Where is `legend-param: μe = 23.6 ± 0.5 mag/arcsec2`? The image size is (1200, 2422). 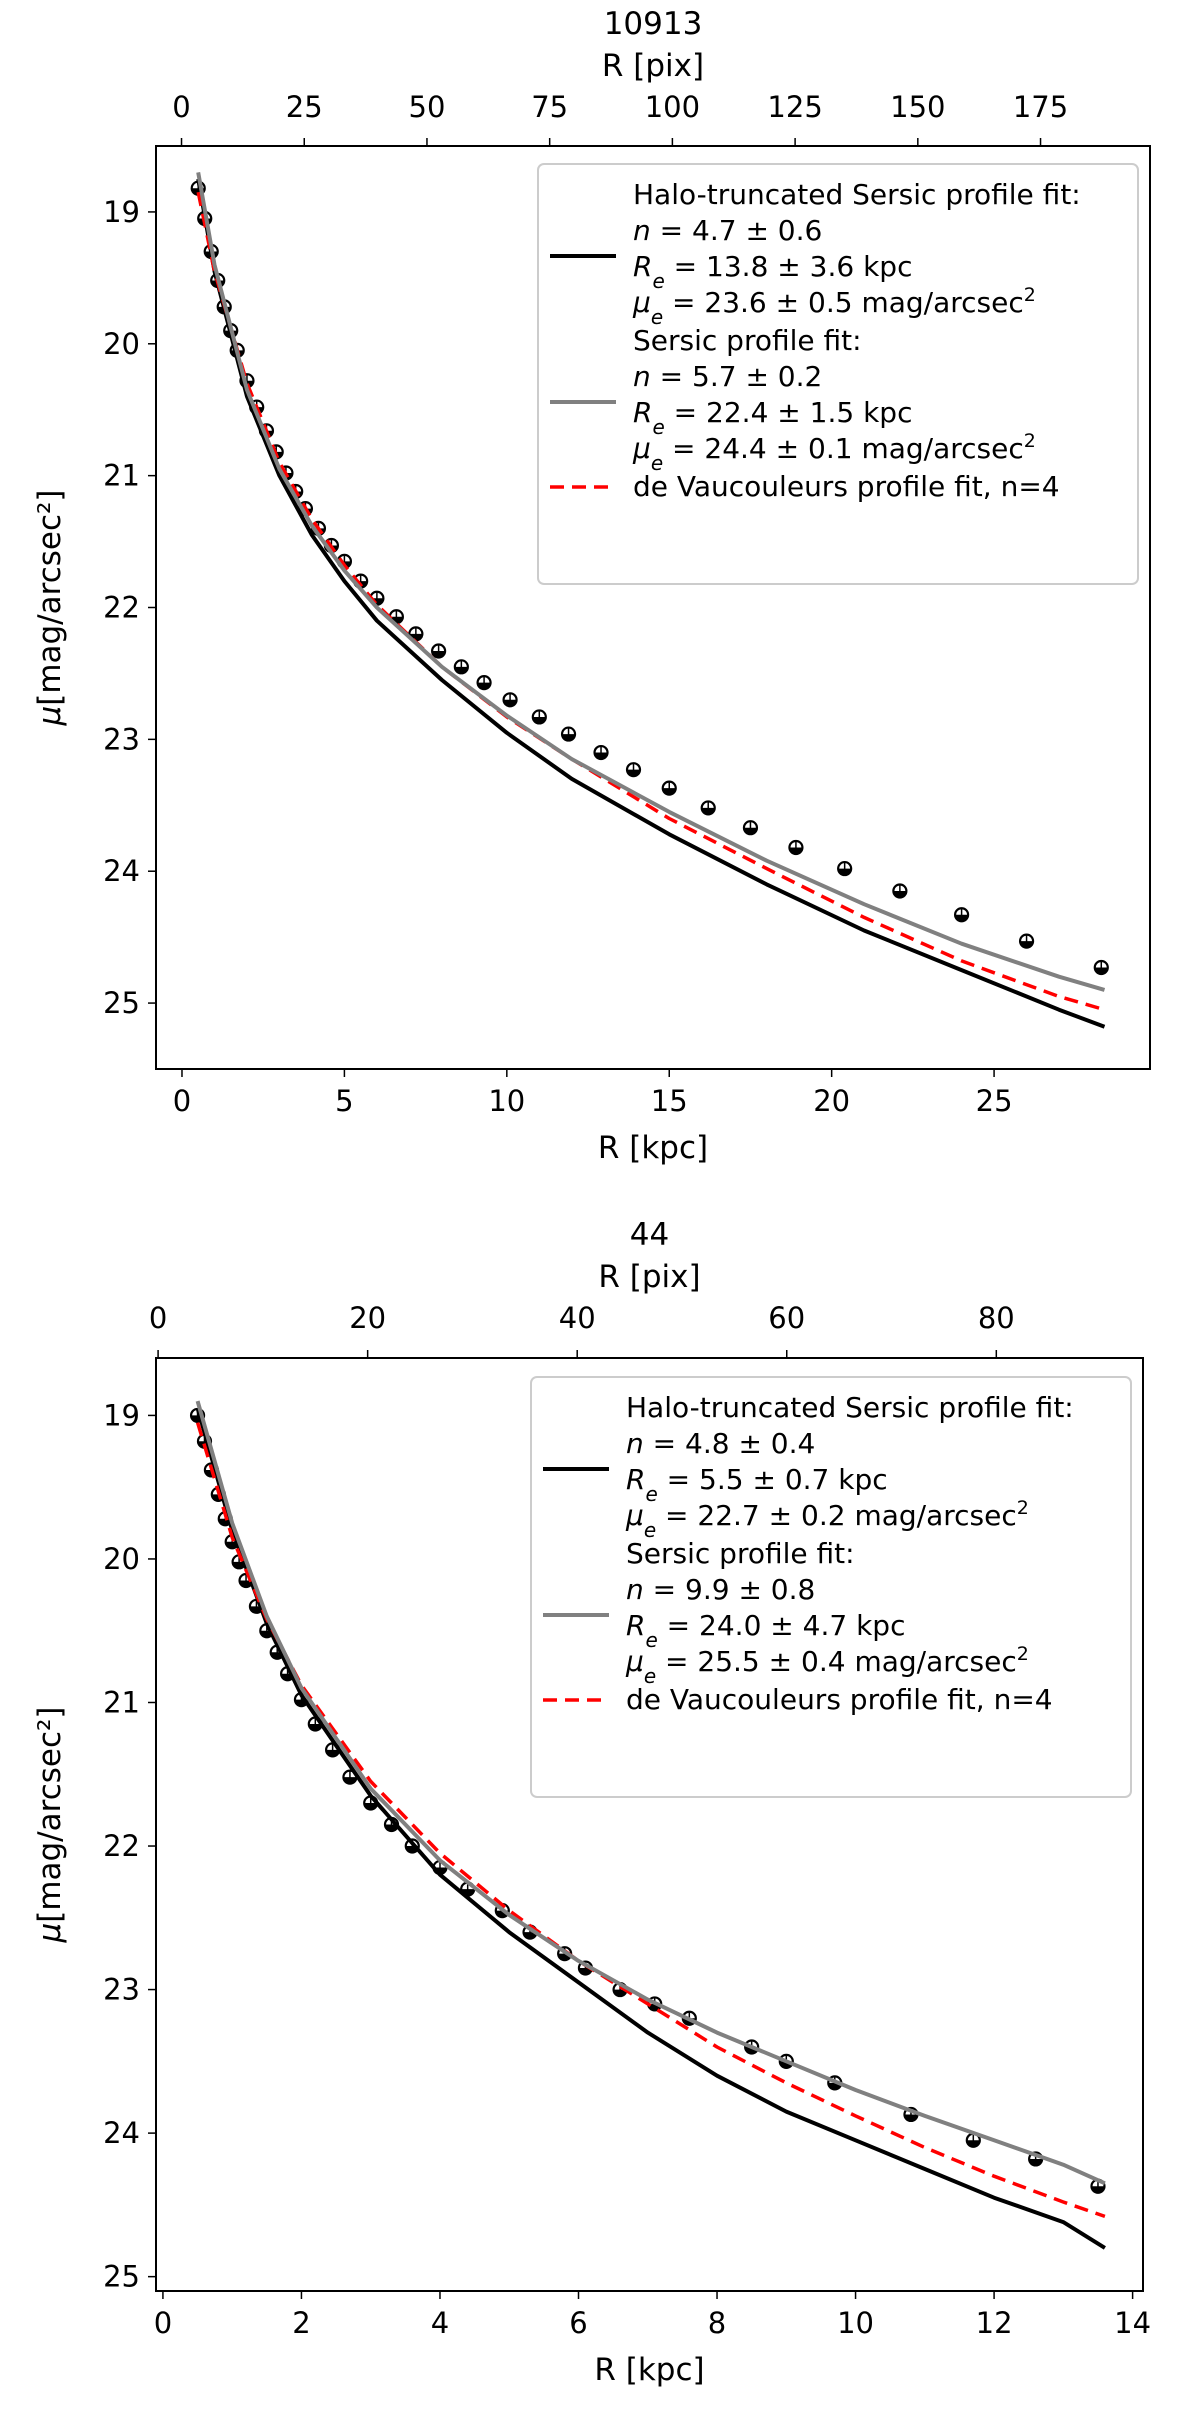
legend-param: μe = 23.6 ± 0.5 mag/arcsec2 is located at coordinates (834, 306).